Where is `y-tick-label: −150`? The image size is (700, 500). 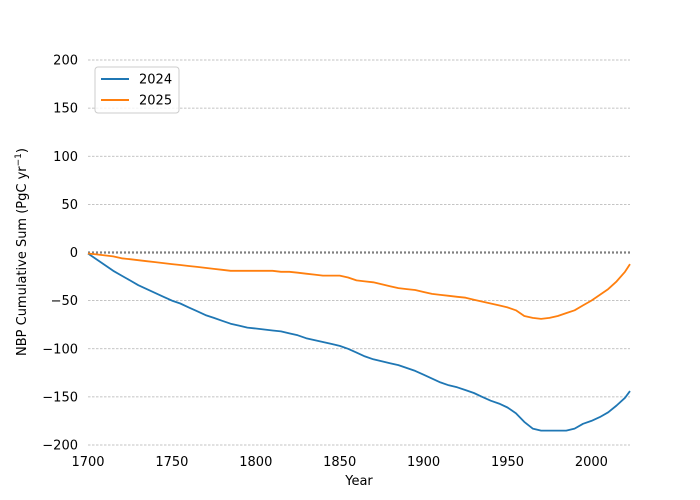
y-tick-label: −150 is located at coordinates (60, 397).